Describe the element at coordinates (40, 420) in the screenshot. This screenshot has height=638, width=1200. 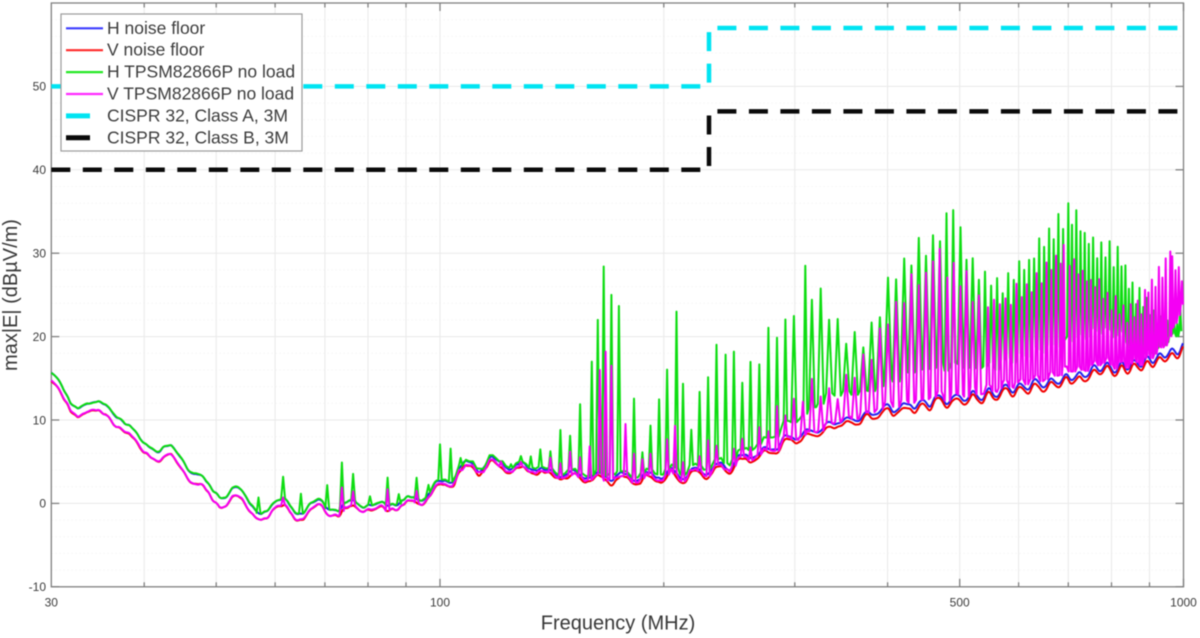
I see `svg-text: 10` at that location.